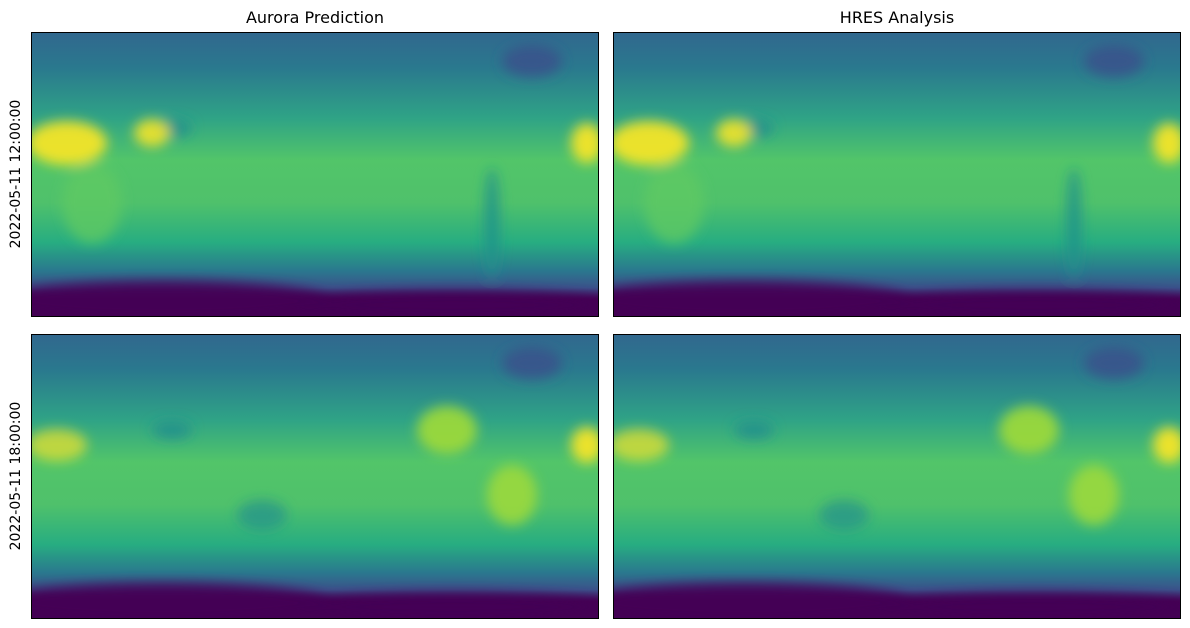  I want to click on row-label-1200: 2022-05-11 12:00:00, so click(16, 174).